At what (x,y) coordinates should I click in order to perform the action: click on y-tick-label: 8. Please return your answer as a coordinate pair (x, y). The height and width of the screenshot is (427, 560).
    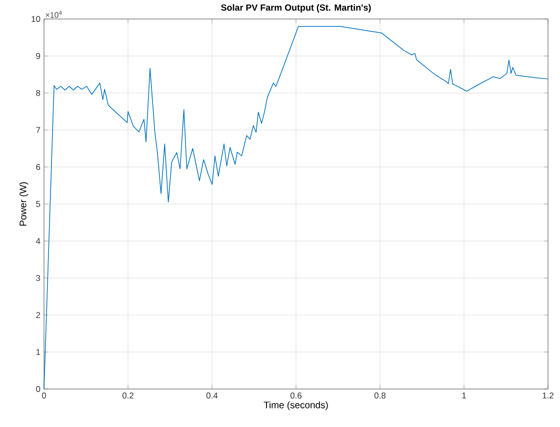
    Looking at the image, I should click on (38, 93).